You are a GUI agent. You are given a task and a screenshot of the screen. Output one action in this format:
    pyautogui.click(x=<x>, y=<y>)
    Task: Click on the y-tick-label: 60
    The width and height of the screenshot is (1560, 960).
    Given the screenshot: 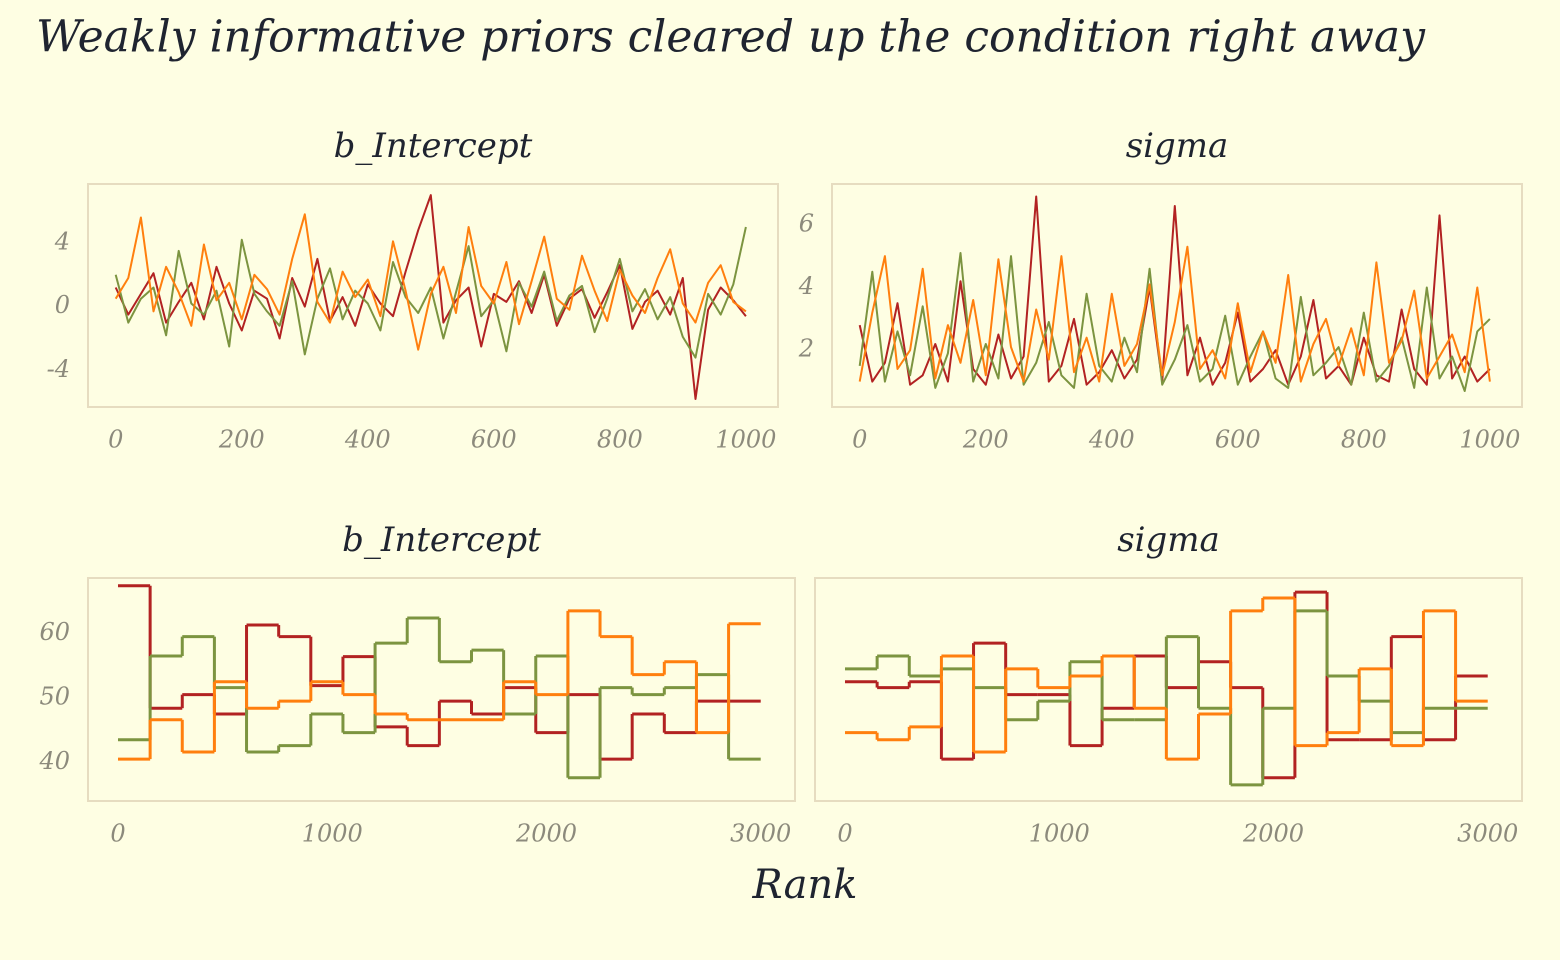 What is the action you would take?
    pyautogui.click(x=54, y=632)
    